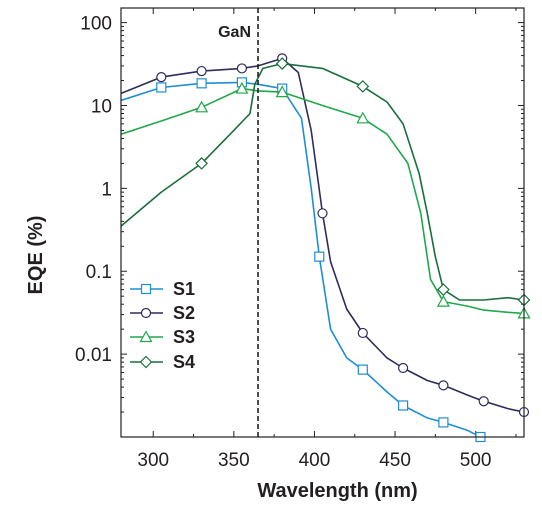 The height and width of the screenshot is (515, 542). What do you see at coordinates (146, 362) in the screenshot?
I see `legend-marker-s4` at bounding box center [146, 362].